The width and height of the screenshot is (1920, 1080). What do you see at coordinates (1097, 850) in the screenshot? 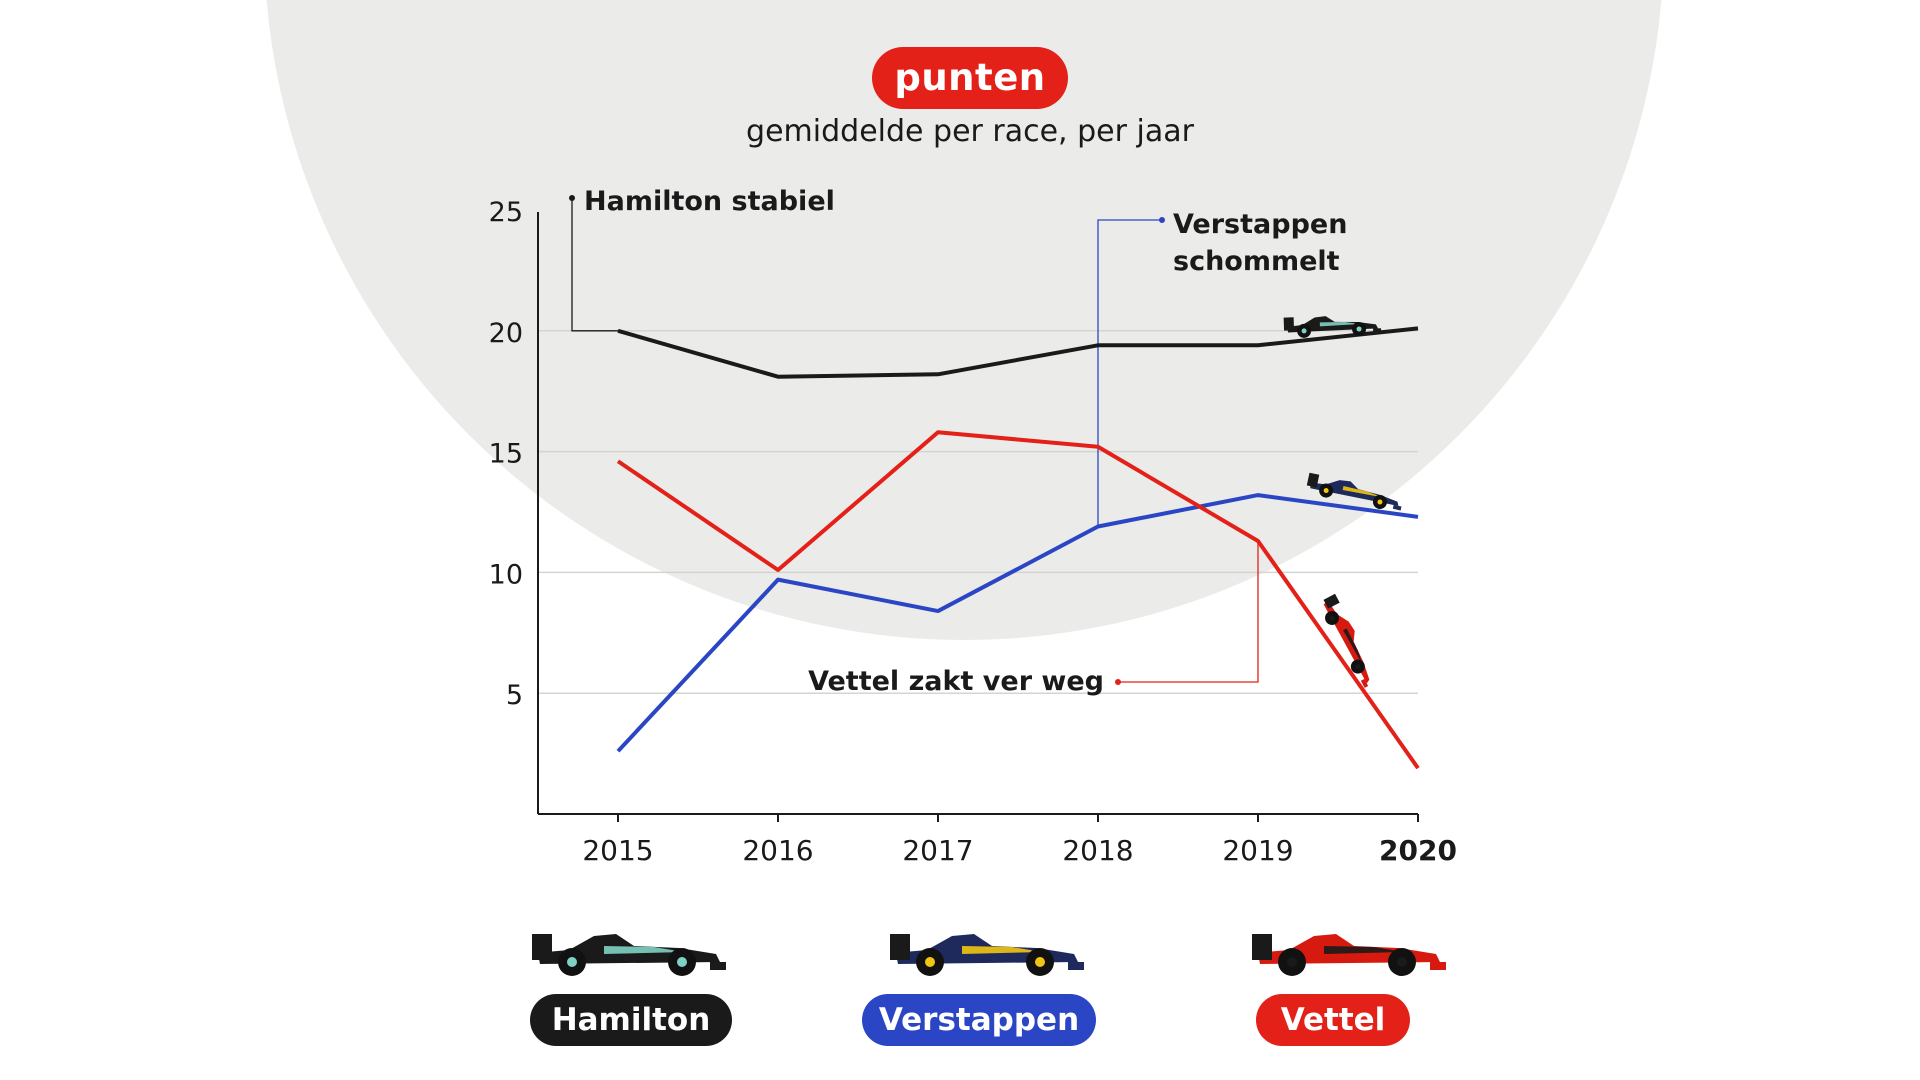
I see `x-tick-label: 2018` at bounding box center [1097, 850].